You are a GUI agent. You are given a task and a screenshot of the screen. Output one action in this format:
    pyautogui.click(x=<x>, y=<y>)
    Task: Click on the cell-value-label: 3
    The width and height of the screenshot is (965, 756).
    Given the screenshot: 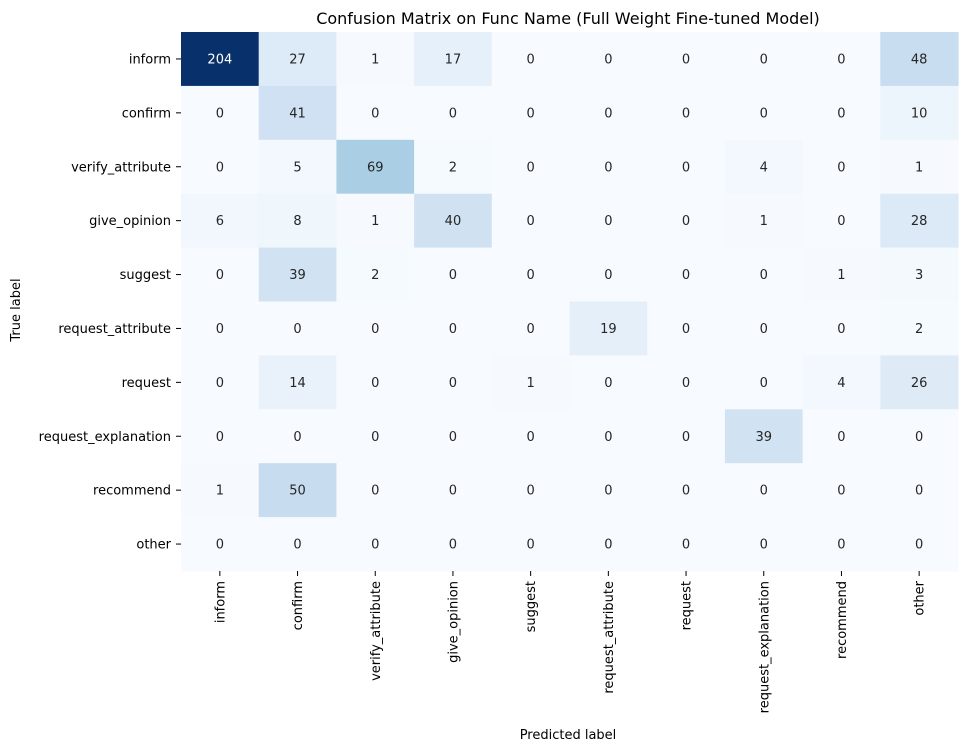 What is the action you would take?
    pyautogui.click(x=919, y=275)
    